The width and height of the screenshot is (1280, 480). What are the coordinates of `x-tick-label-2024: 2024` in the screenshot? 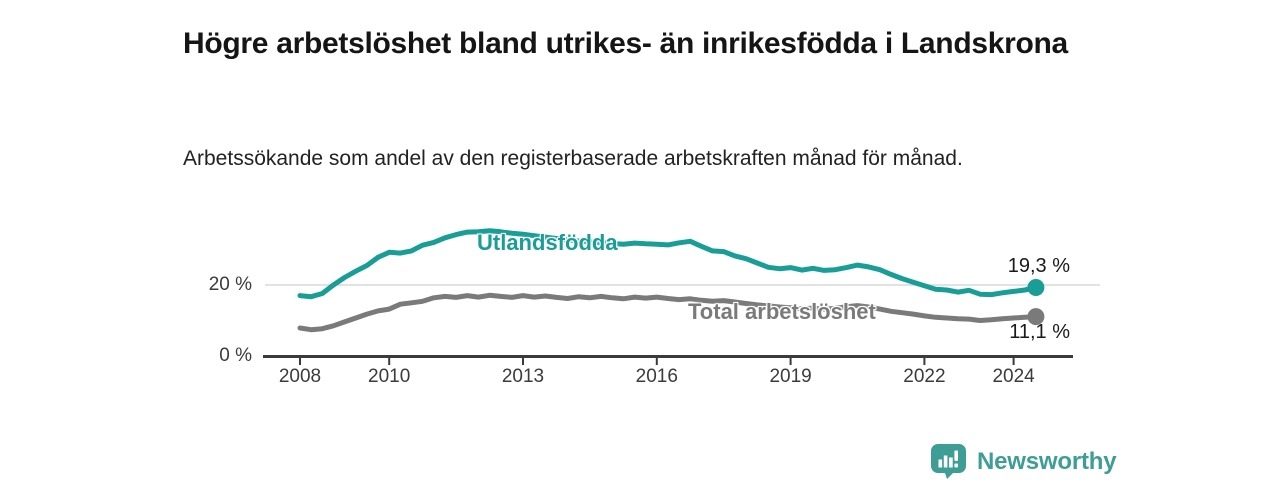 It's located at (1013, 376).